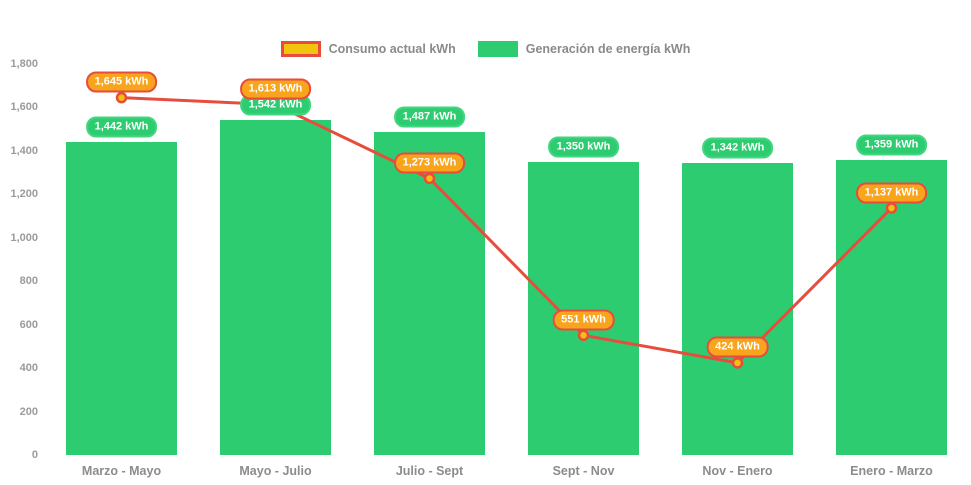 The image size is (971, 485). What do you see at coordinates (891, 471) in the screenshot?
I see `x-axis-category-label: Enero - Marzo` at bounding box center [891, 471].